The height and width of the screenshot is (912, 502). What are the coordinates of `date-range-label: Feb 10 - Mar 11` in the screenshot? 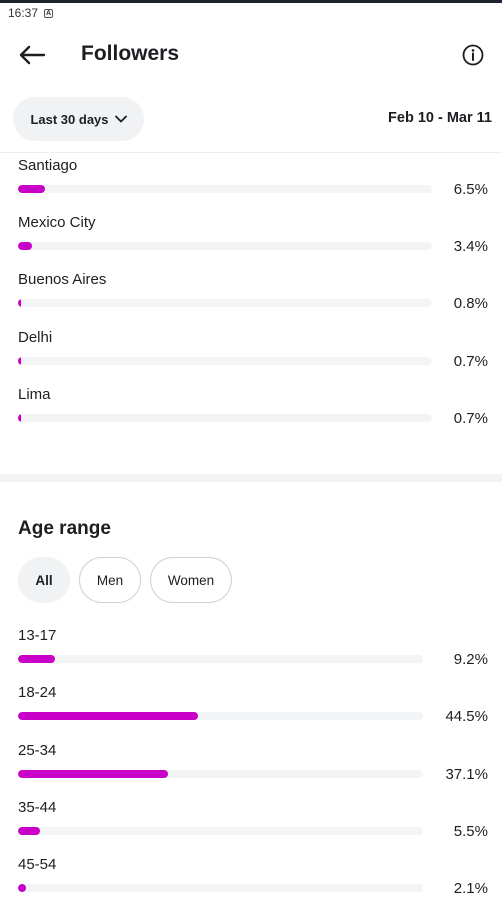 It's located at (440, 118).